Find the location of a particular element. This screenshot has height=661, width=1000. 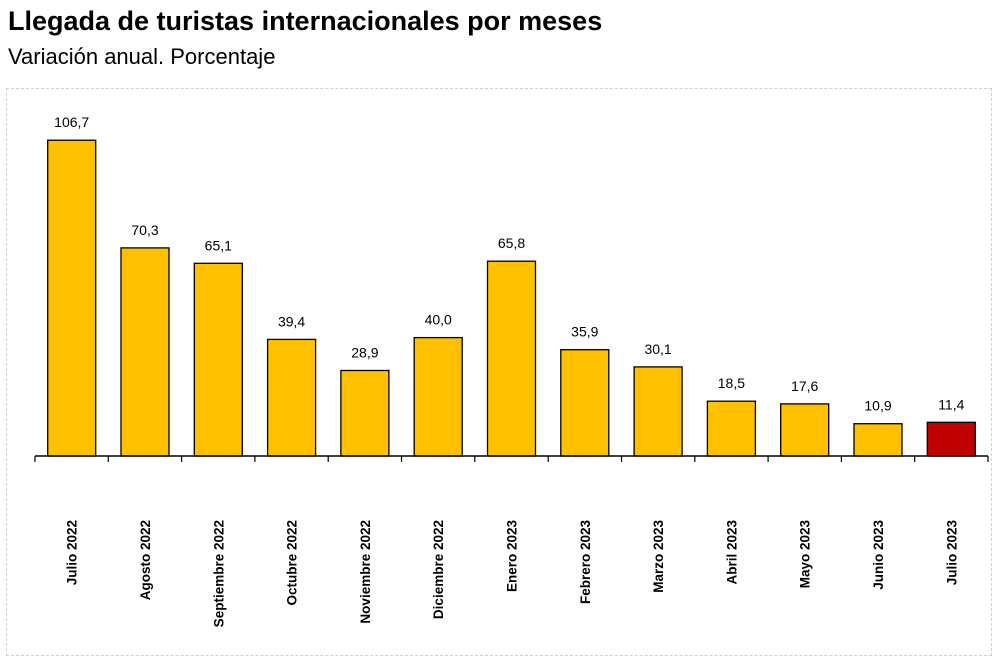

category-label: Marzo 2023 is located at coordinates (658, 556).